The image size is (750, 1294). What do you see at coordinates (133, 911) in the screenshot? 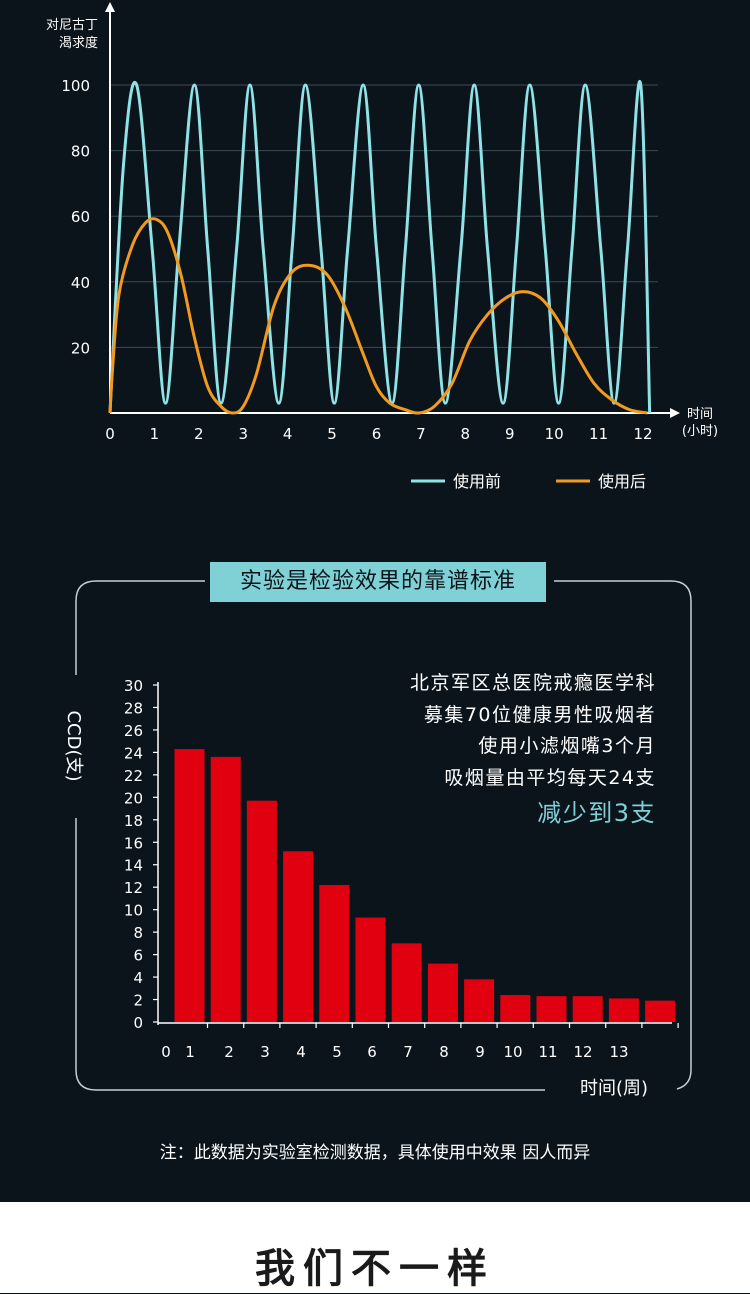
I see `y-tick-label: 10` at bounding box center [133, 911].